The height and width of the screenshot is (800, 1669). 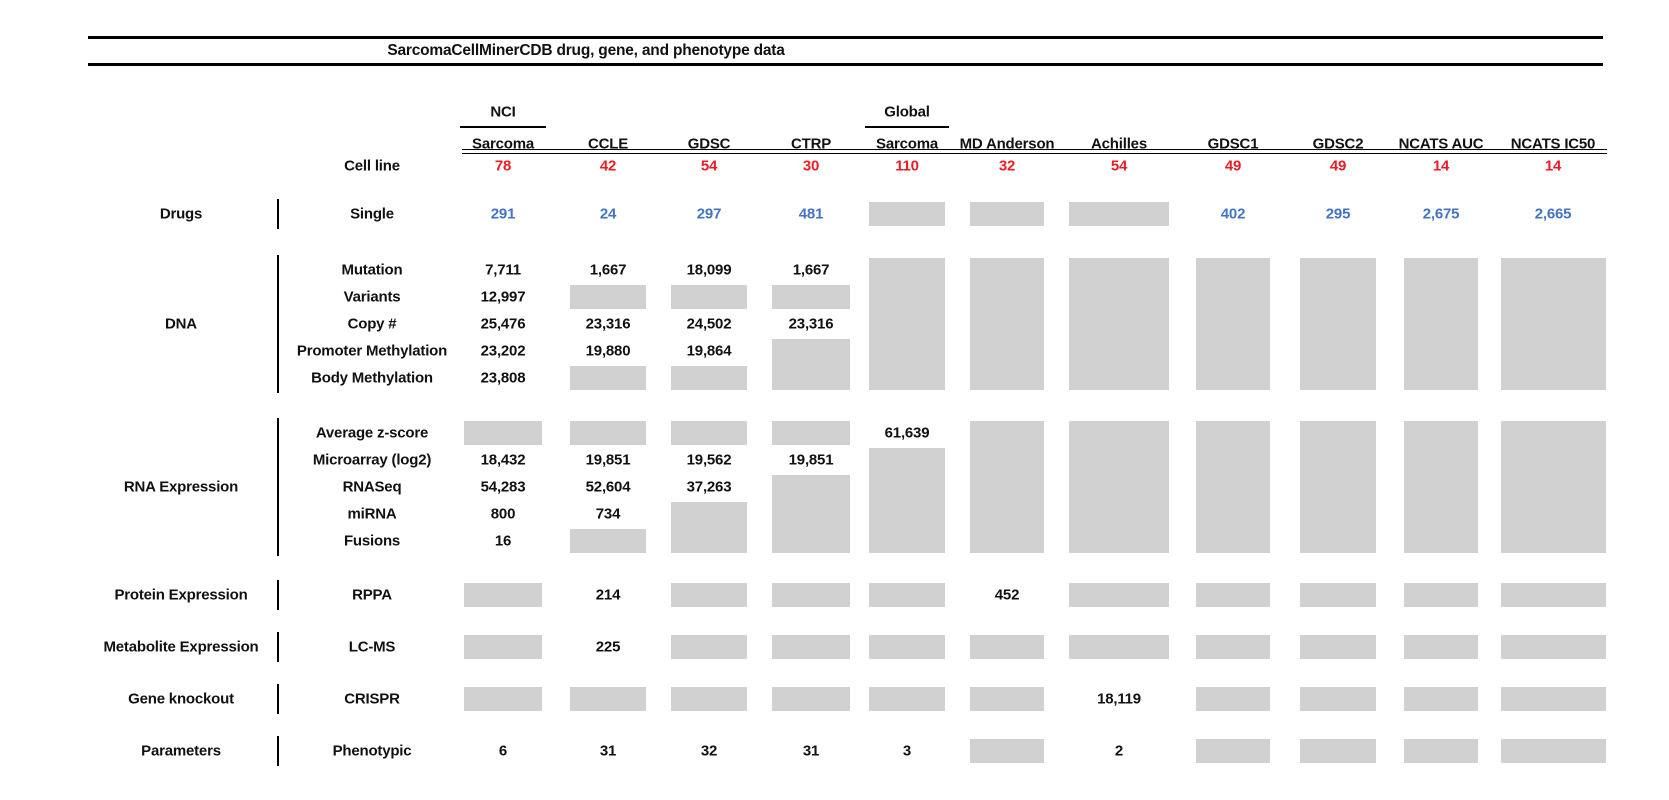 I want to click on nodata-box-lc-ms-global-sarcoma, so click(x=907, y=647).